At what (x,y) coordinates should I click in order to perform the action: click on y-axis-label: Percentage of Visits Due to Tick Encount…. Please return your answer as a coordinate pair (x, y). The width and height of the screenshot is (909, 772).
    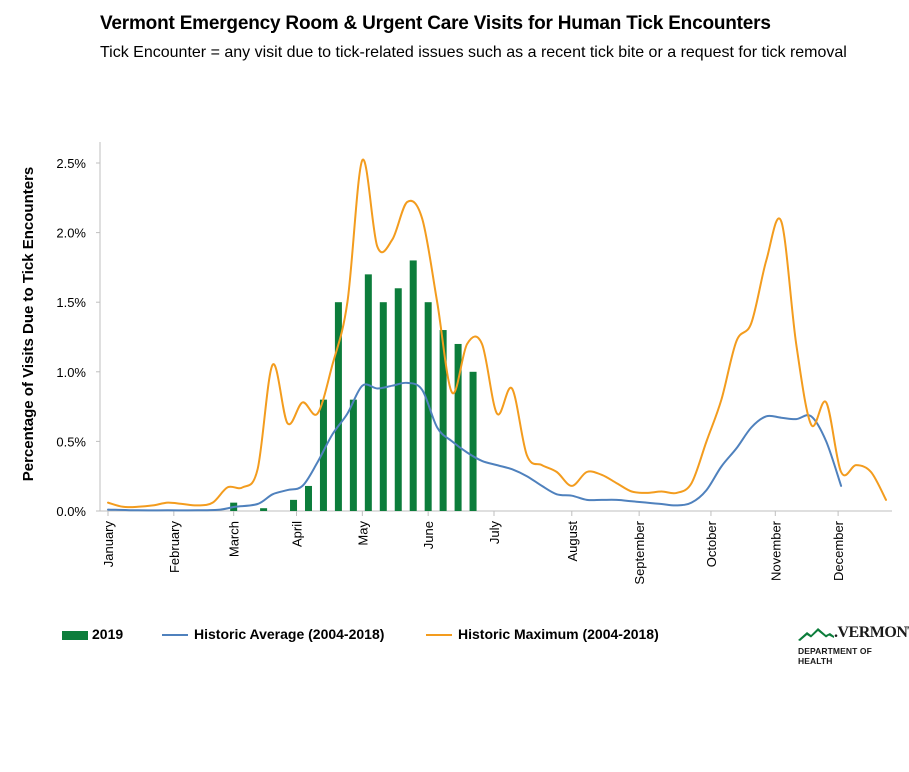
    Looking at the image, I should click on (28, 324).